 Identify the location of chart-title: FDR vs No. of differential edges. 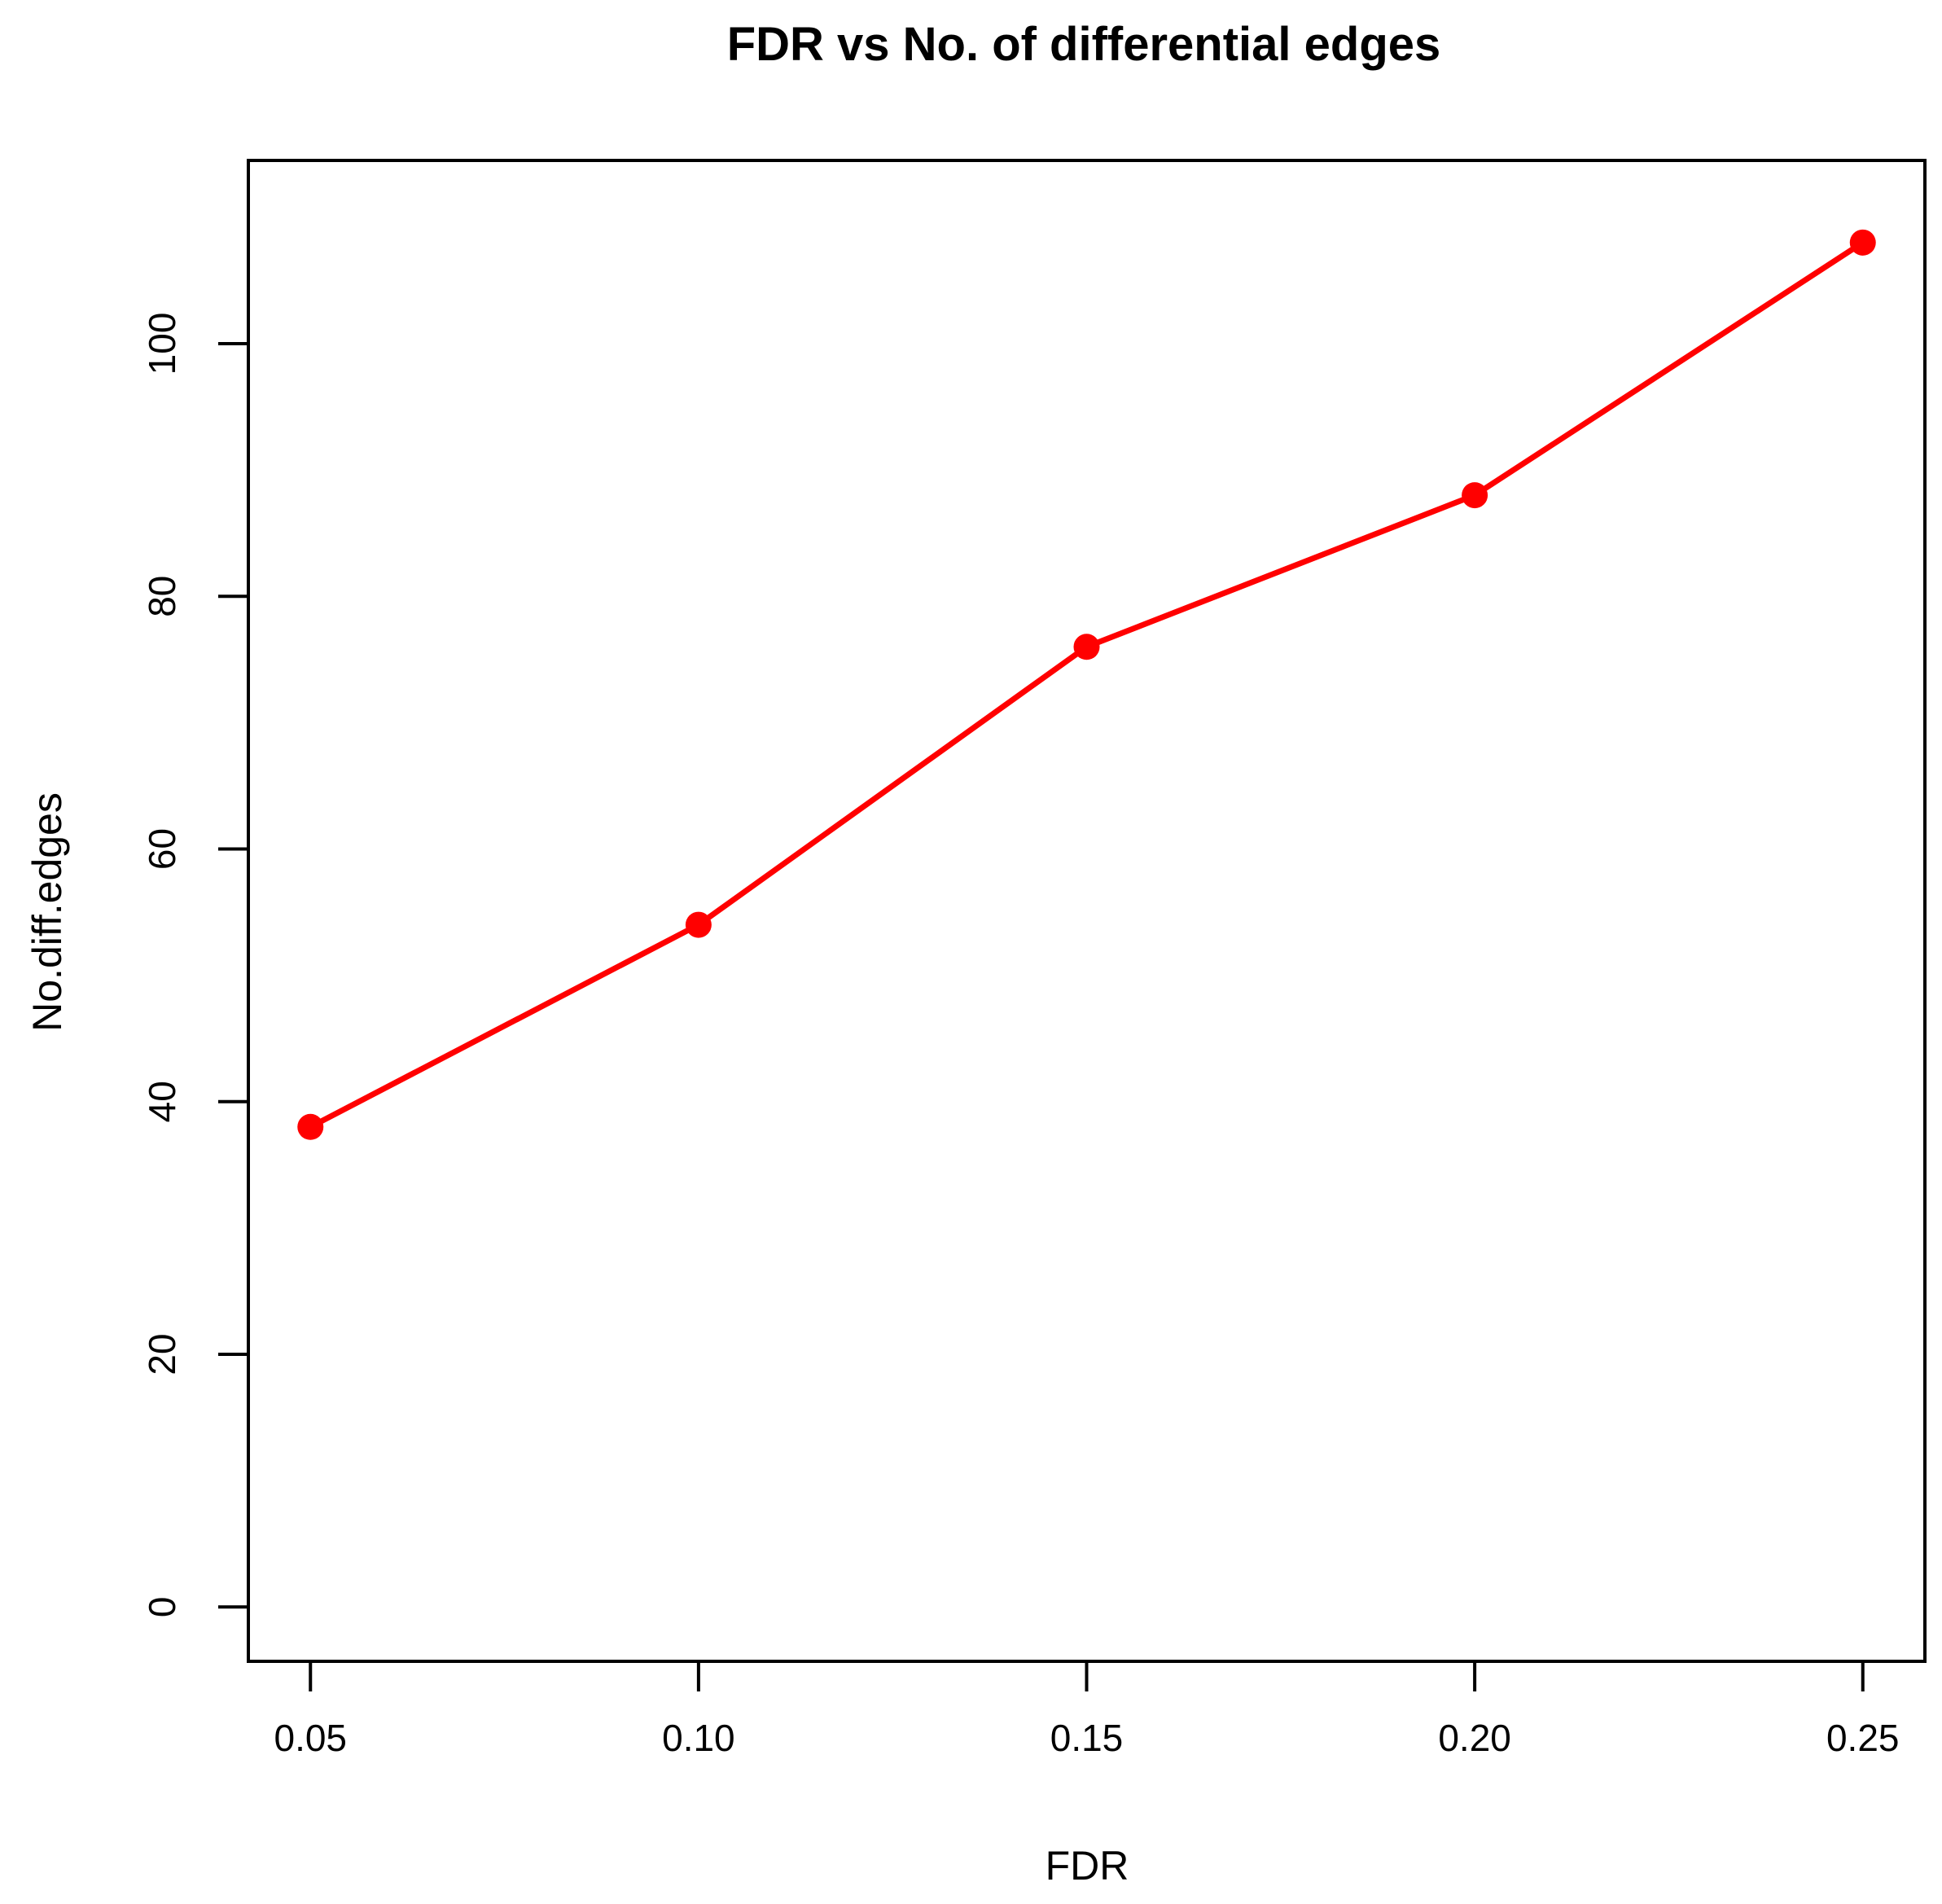
(1084, 44).